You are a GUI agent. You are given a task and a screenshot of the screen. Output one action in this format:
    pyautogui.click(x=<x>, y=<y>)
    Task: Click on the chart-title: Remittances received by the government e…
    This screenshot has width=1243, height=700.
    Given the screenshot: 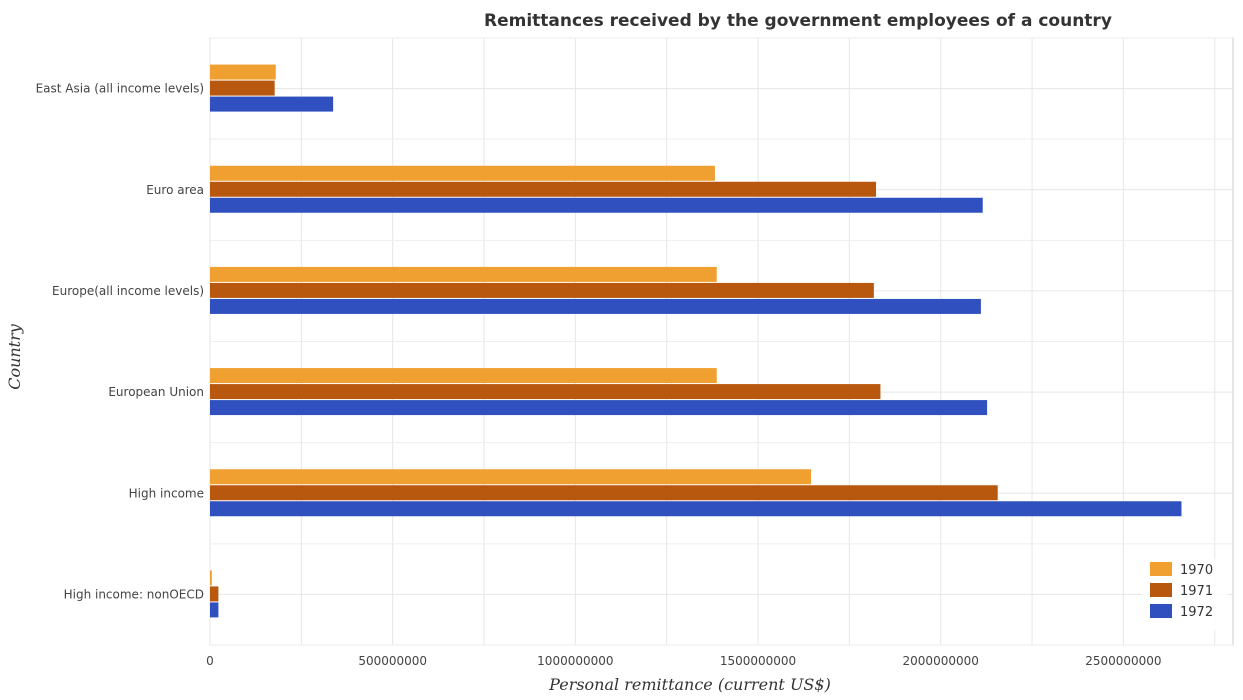 What is the action you would take?
    pyautogui.click(x=798, y=21)
    